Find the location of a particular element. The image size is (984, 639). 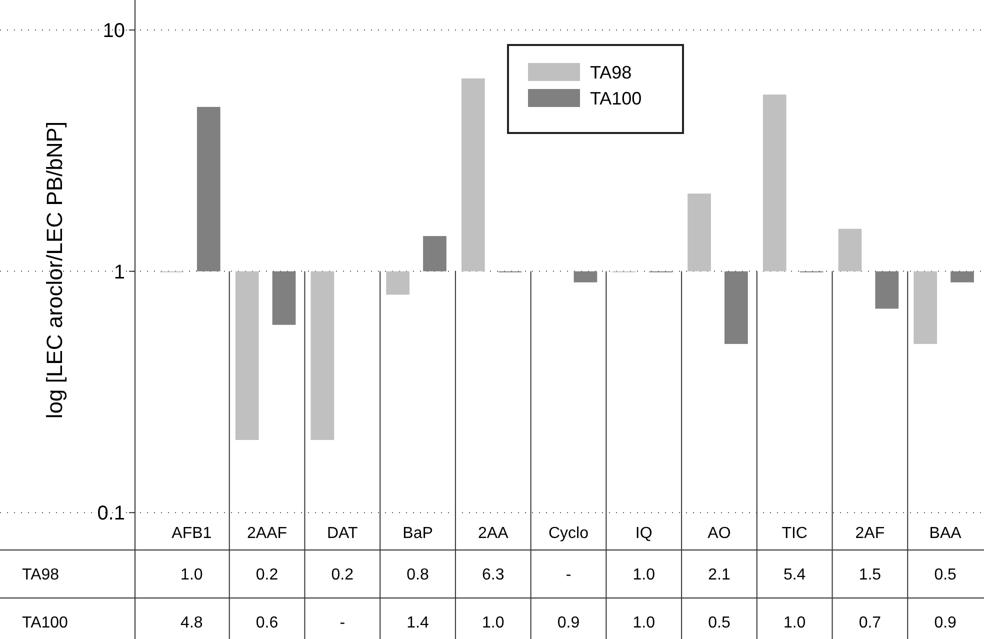

y-tick-label: 1 is located at coordinates (119, 272).